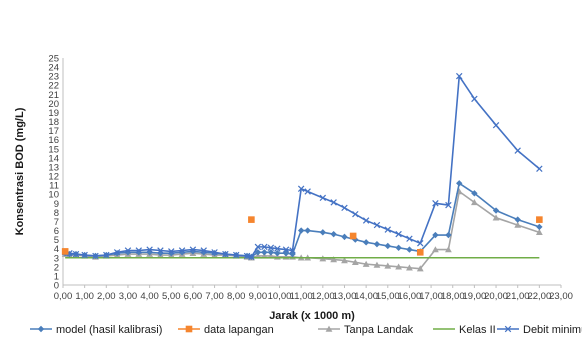 The image size is (582, 341). What do you see at coordinates (388, 296) in the screenshot?
I see `x-tick-label: 15,00` at bounding box center [388, 296].